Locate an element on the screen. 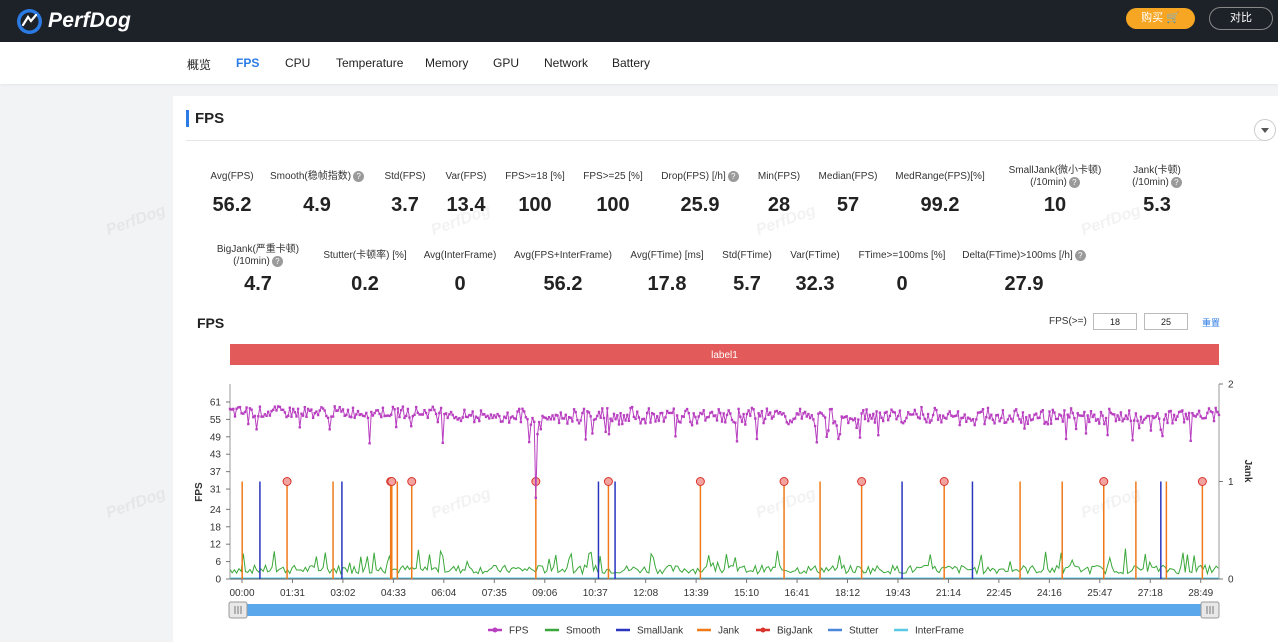  tab-battery: Battery is located at coordinates (631, 63).